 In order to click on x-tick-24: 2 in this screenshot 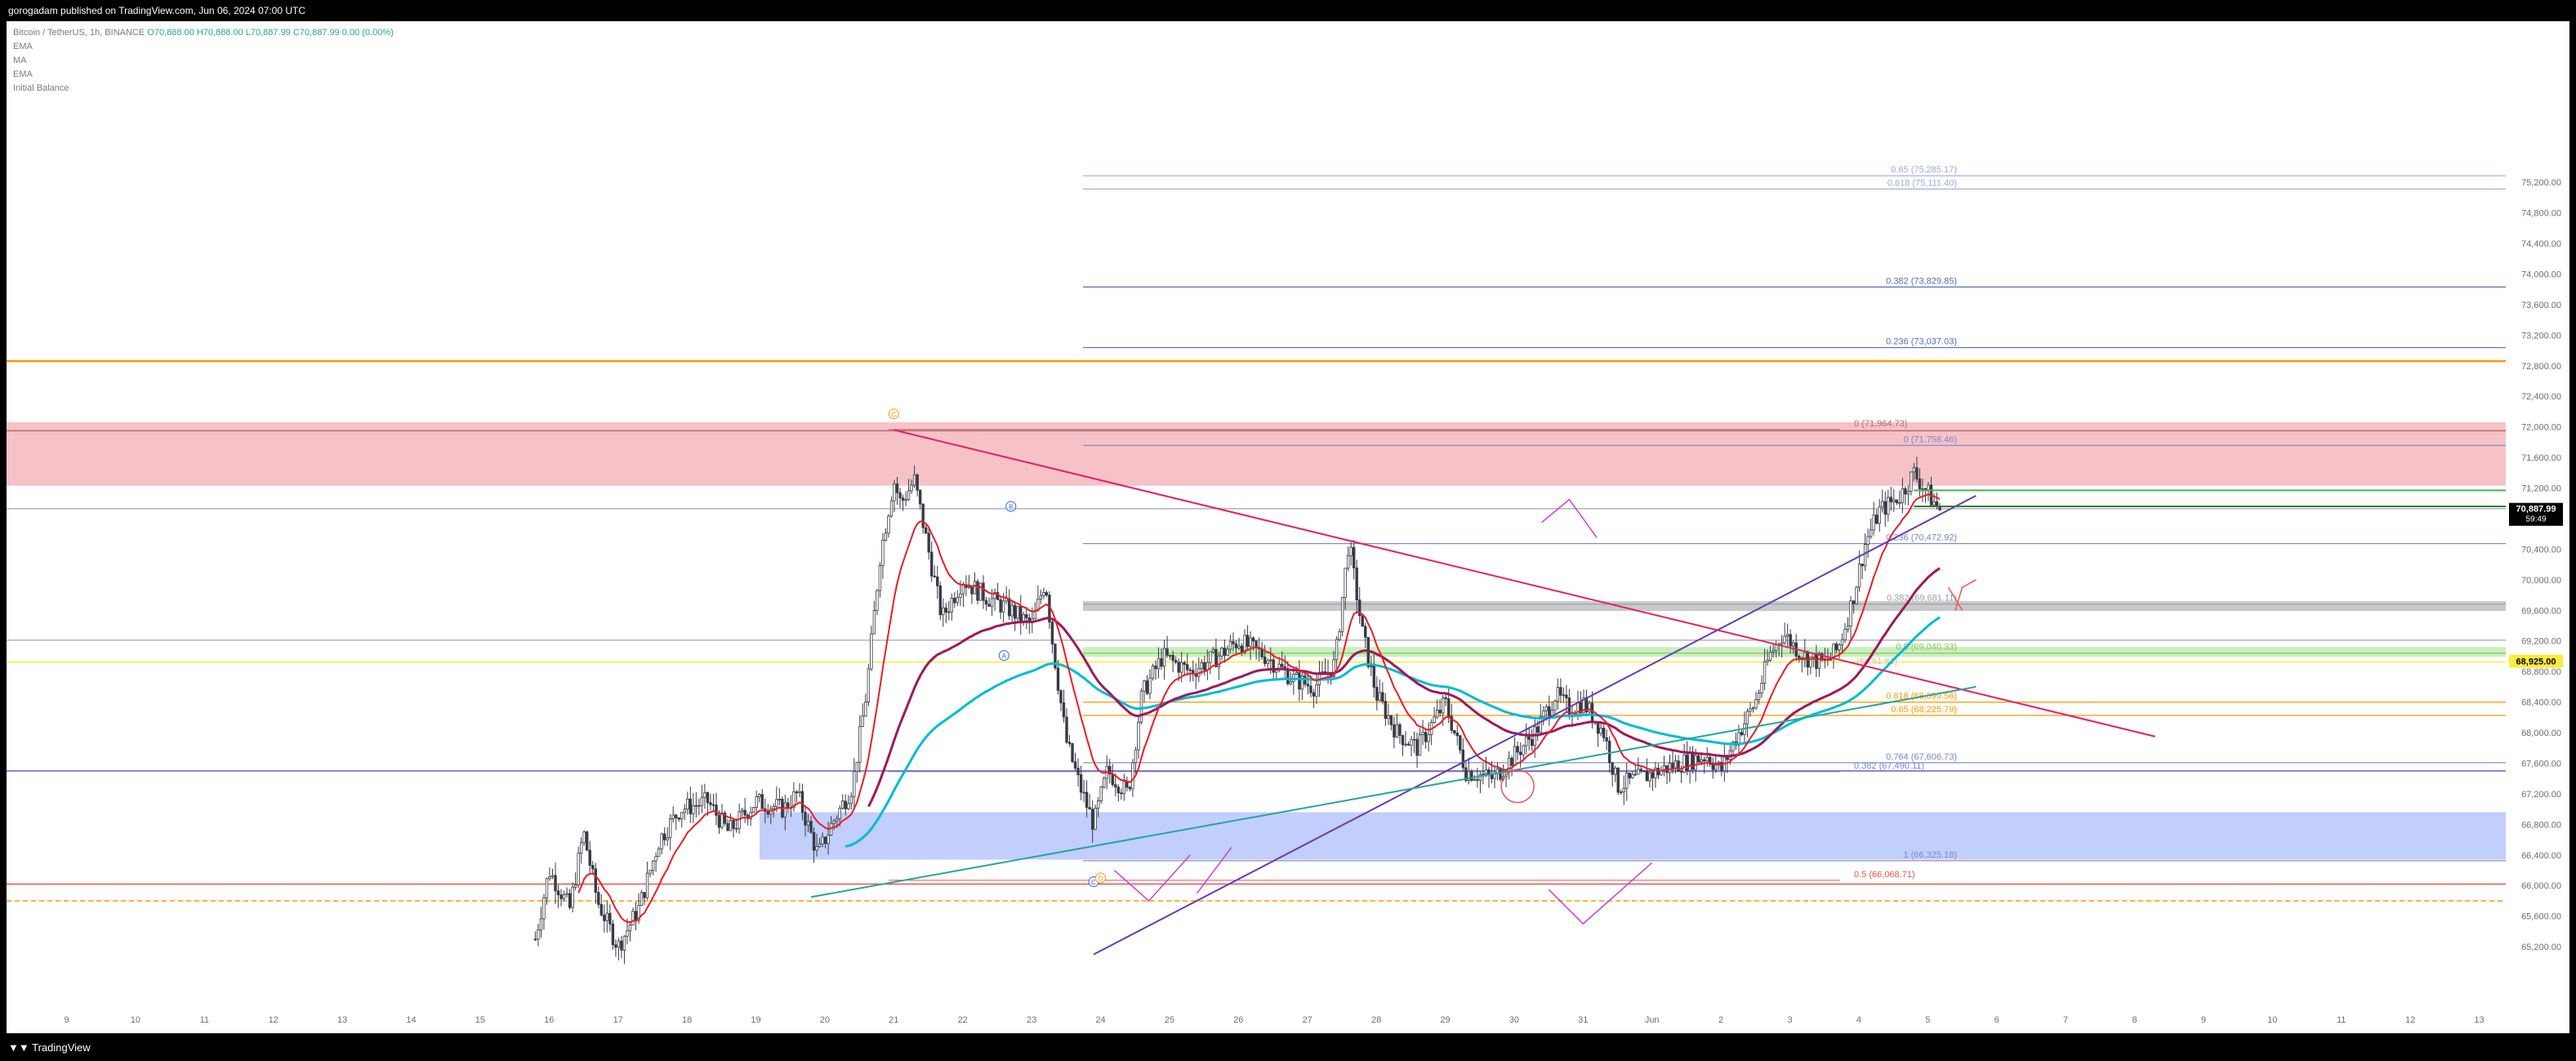, I will do `click(1720, 1020)`.